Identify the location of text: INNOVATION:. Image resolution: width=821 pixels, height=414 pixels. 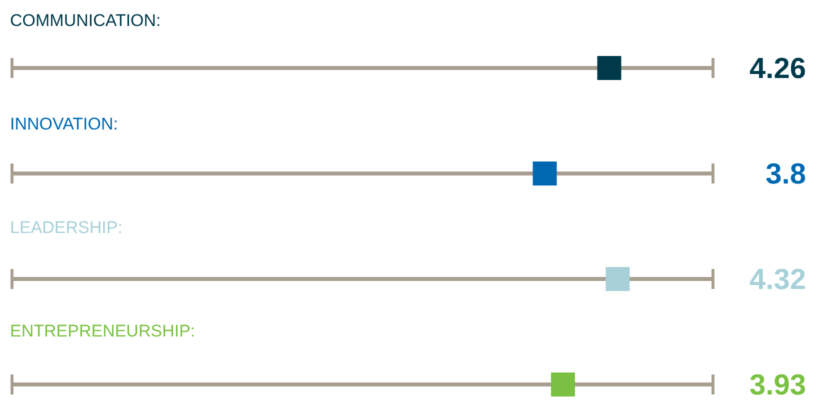
(64, 124).